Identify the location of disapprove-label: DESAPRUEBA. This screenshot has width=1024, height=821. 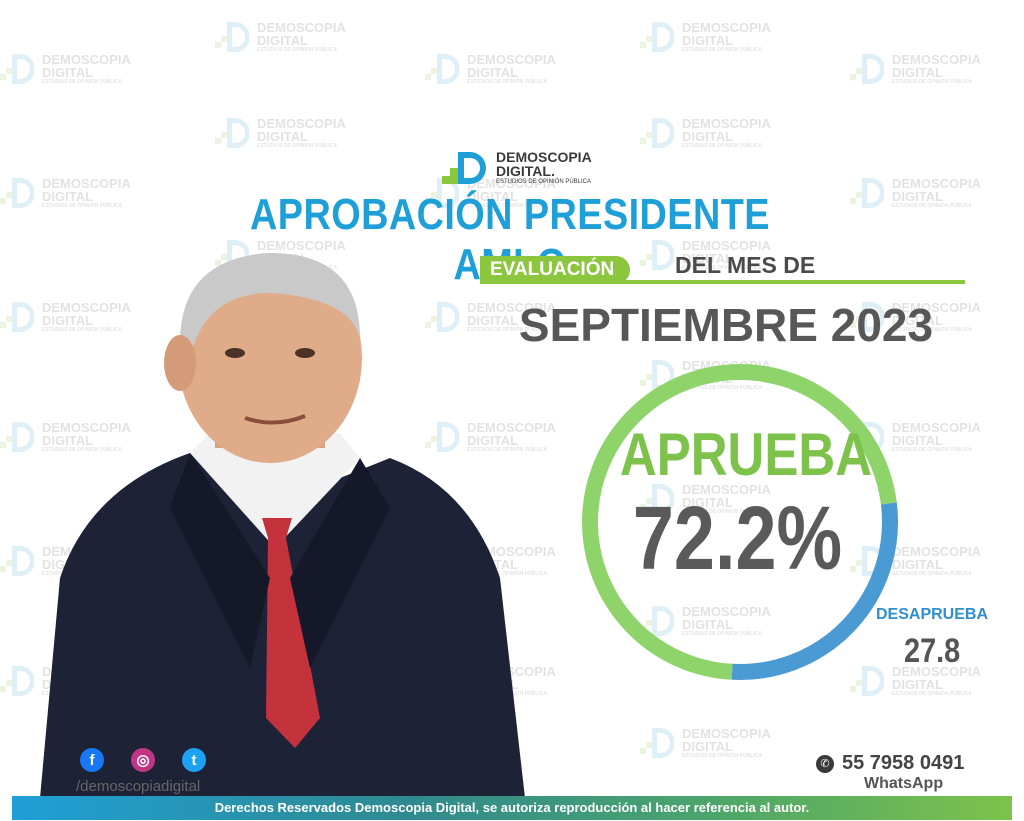
(932, 614).